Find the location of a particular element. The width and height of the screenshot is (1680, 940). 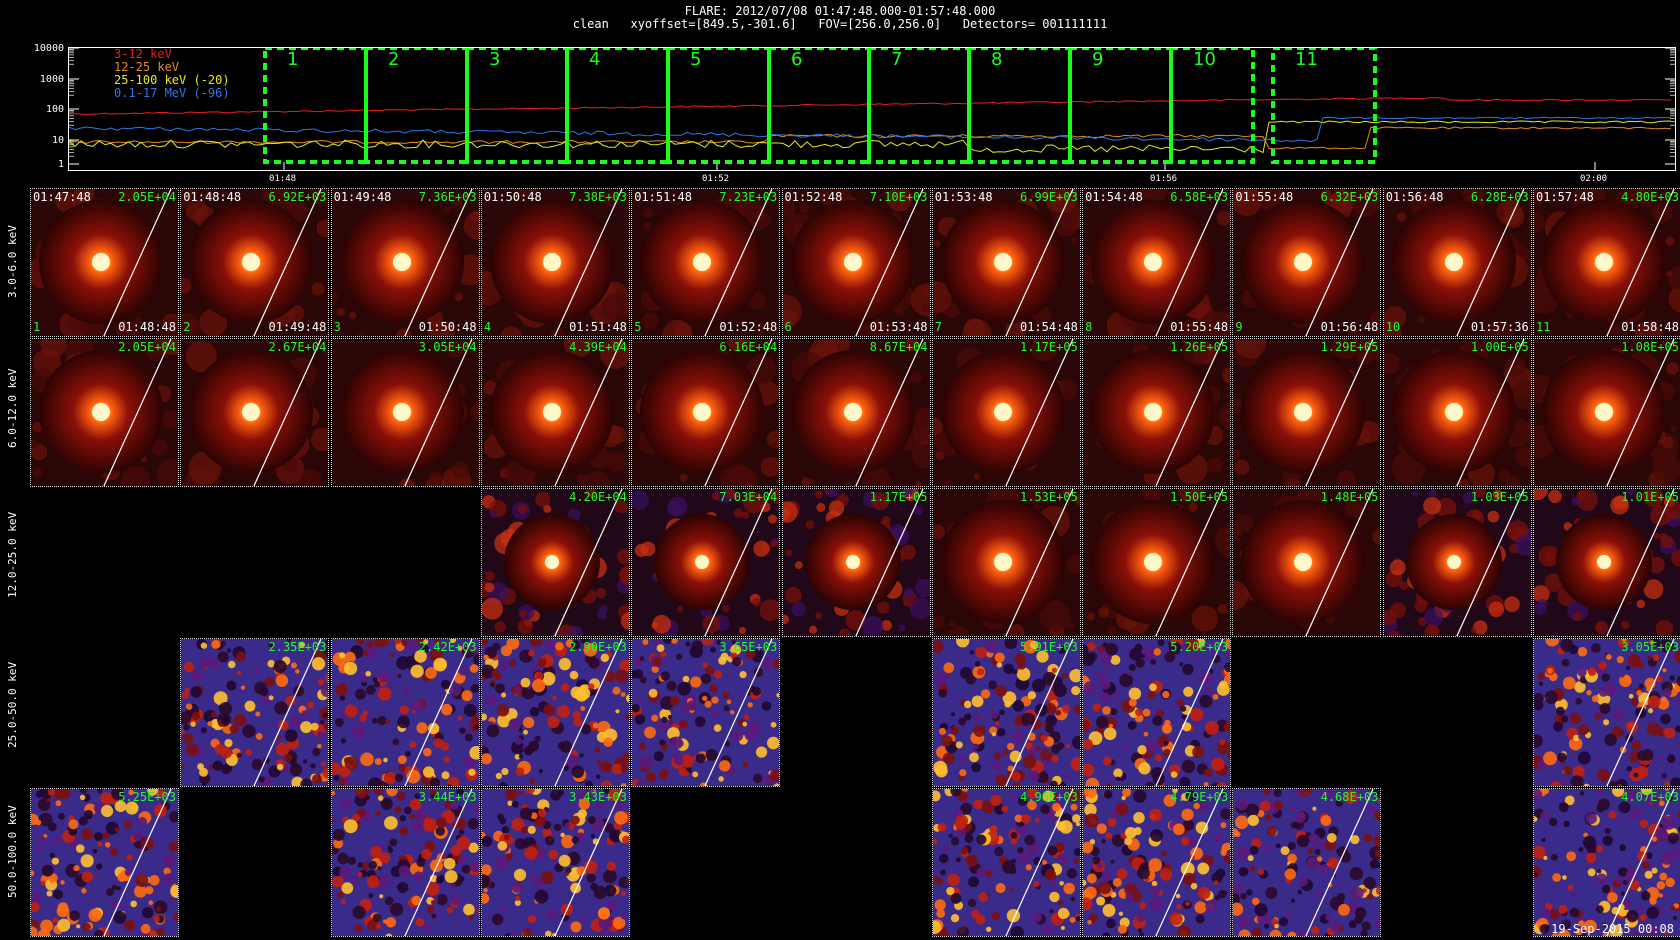

tile-peak-value: 4.20E+04 is located at coordinates (598, 497).